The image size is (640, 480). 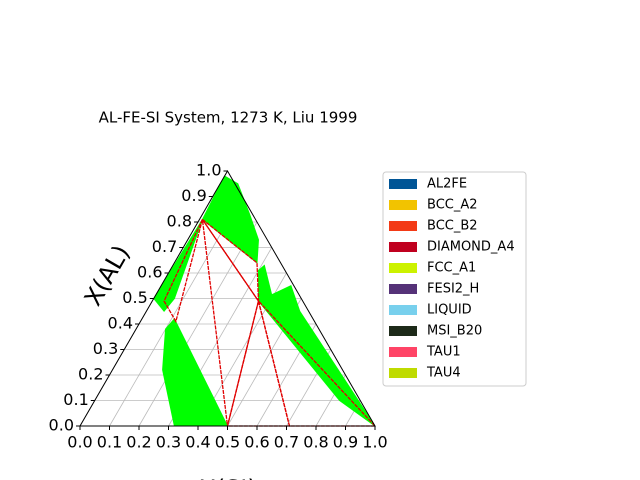 What do you see at coordinates (453, 289) in the screenshot?
I see `legend-label: FESI2_H` at bounding box center [453, 289].